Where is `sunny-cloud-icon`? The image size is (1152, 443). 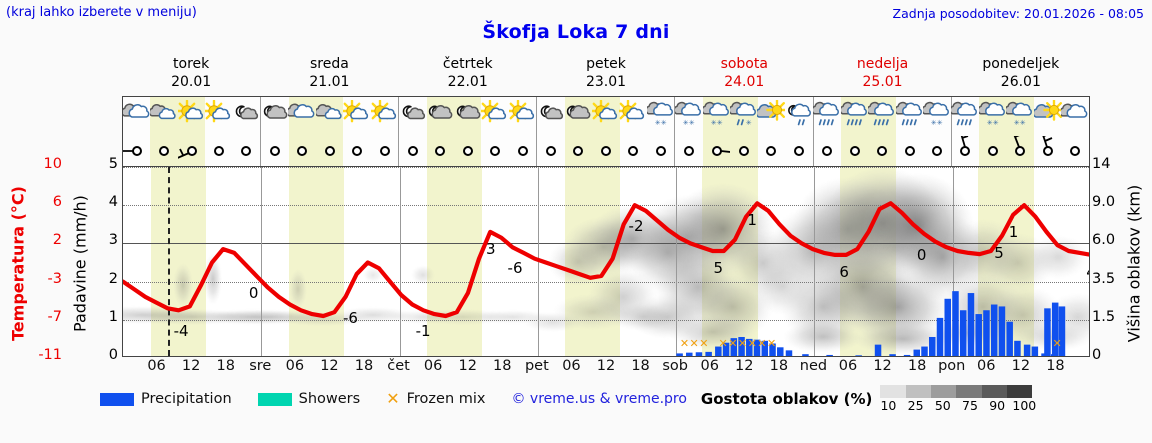
sunny-cloud-icon is located at coordinates (771, 110).